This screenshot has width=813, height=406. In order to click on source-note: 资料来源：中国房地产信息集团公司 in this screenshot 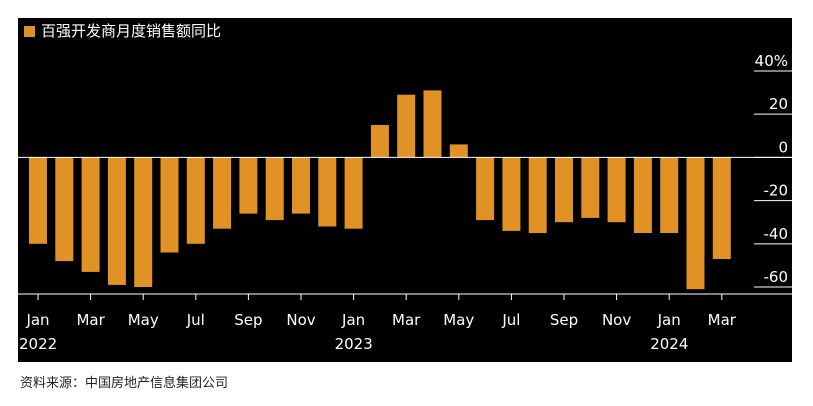, I will do `click(124, 383)`.